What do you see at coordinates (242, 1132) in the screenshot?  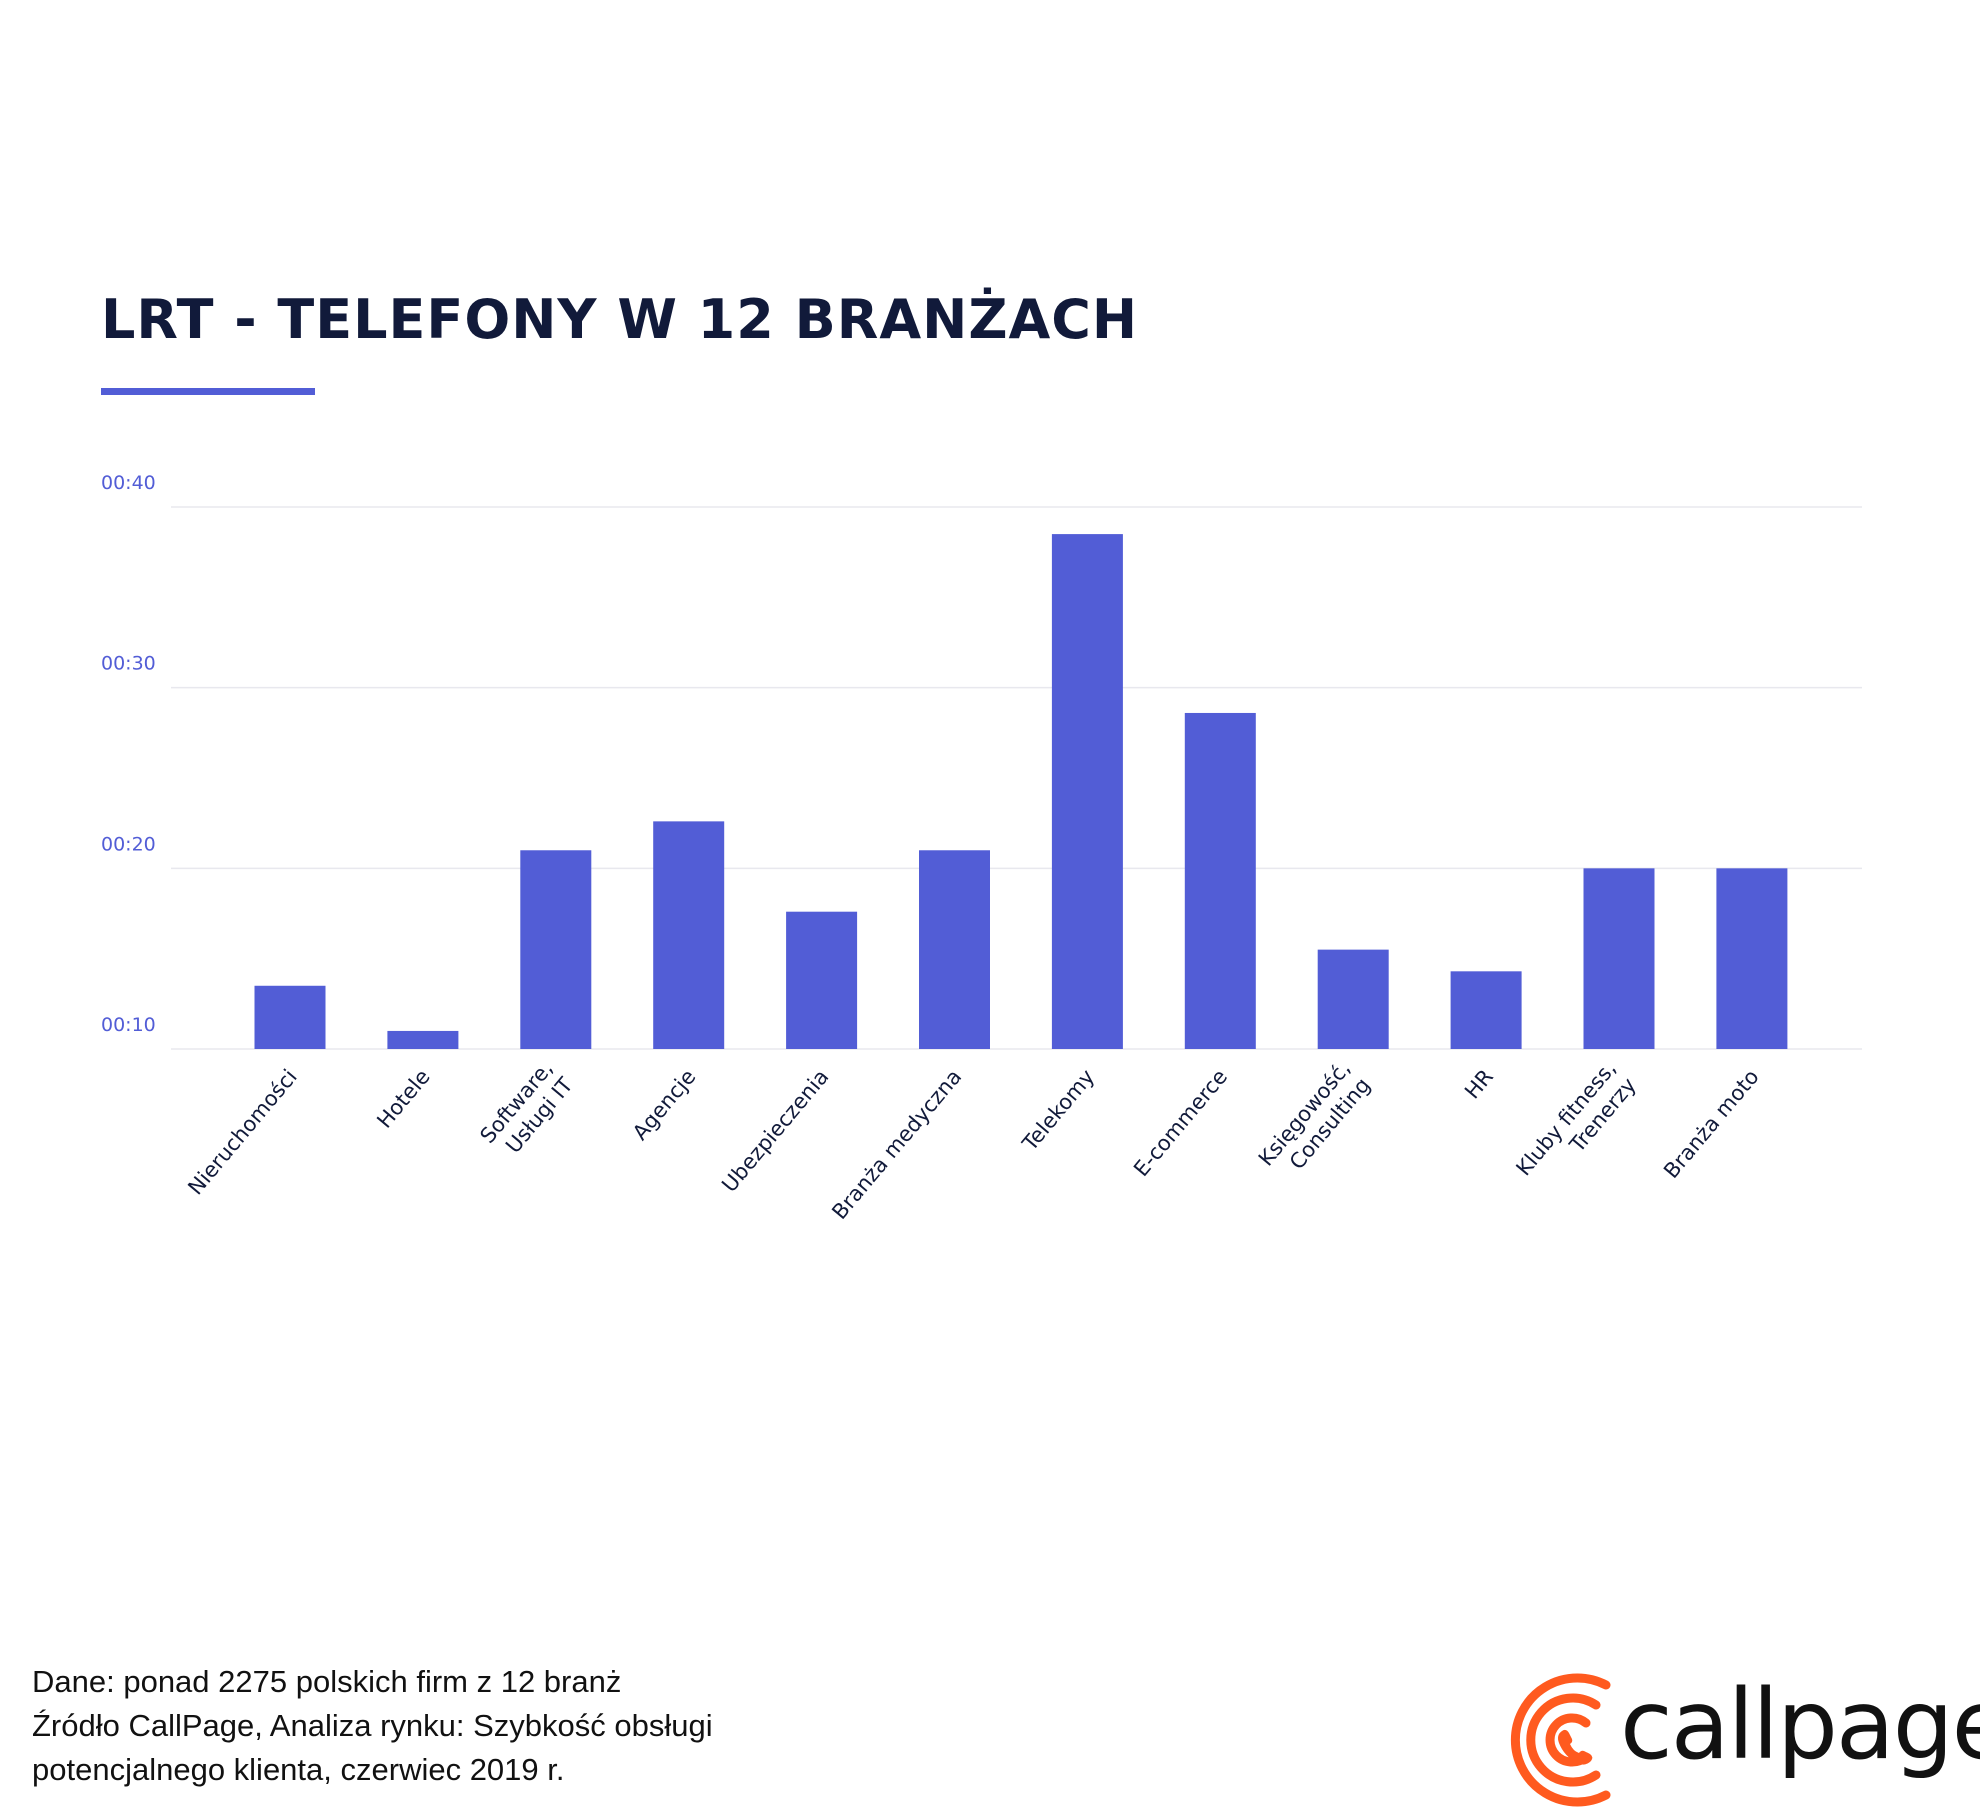 I see `x-tick-label: Nieruchomości` at bounding box center [242, 1132].